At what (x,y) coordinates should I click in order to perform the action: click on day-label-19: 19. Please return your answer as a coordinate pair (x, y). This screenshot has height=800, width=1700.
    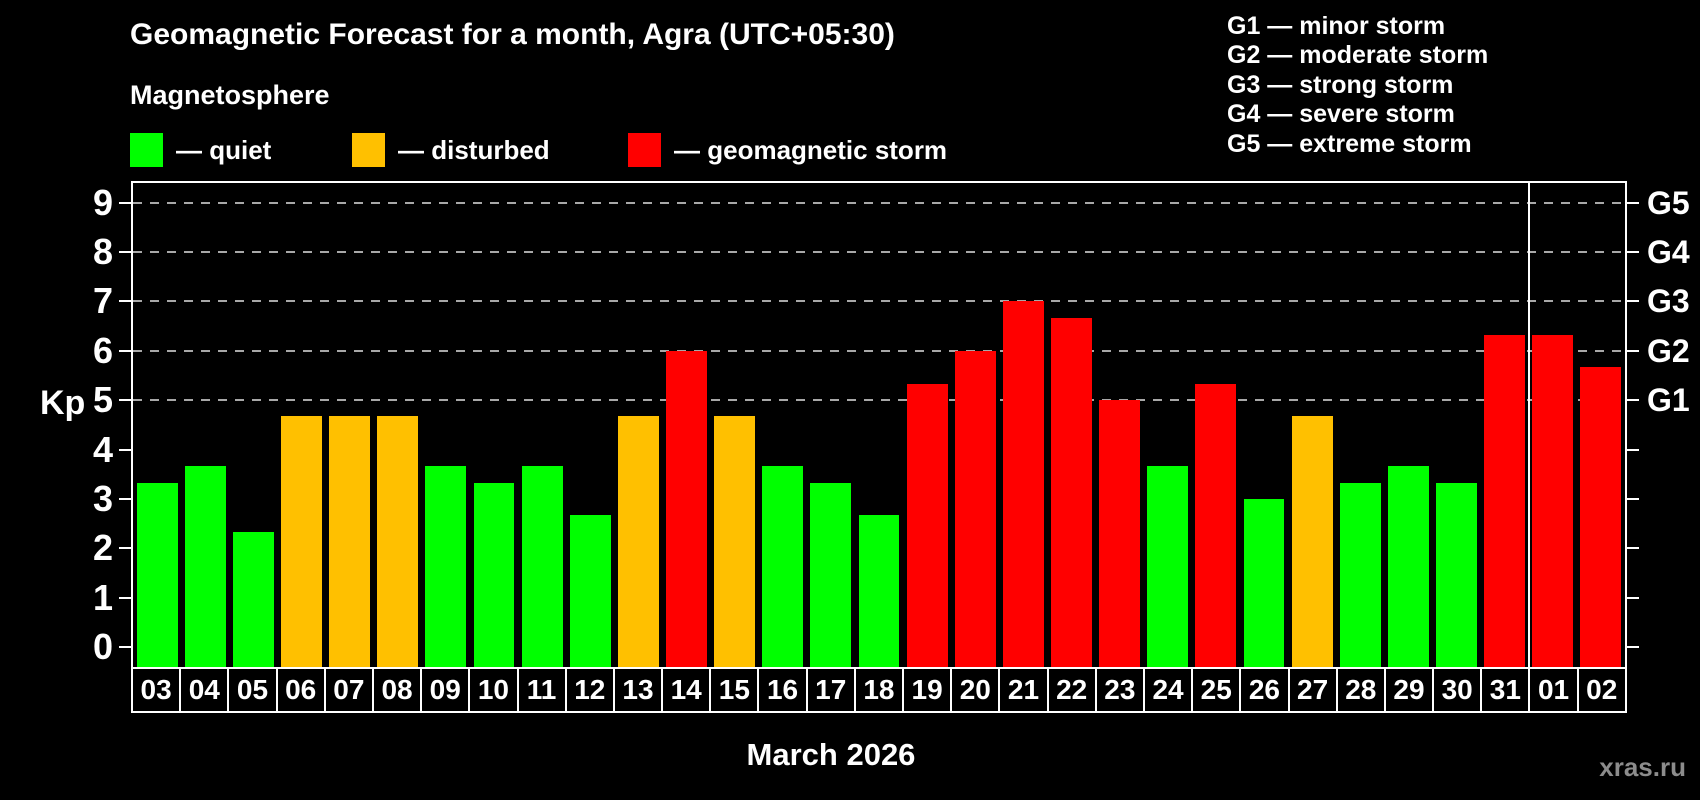
    Looking at the image, I should click on (926, 690).